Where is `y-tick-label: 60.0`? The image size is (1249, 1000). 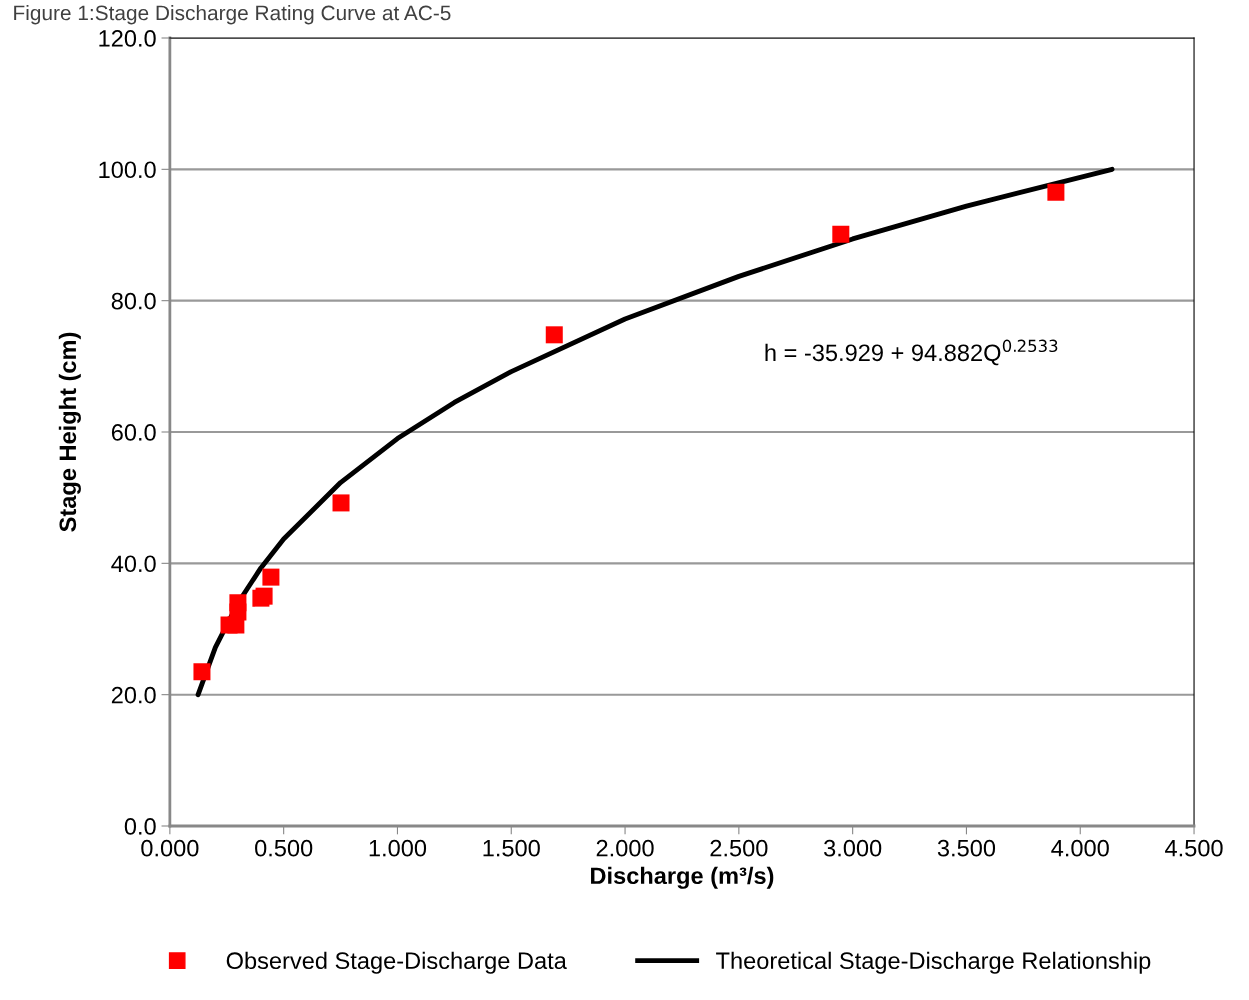
y-tick-label: 60.0 is located at coordinates (133, 432).